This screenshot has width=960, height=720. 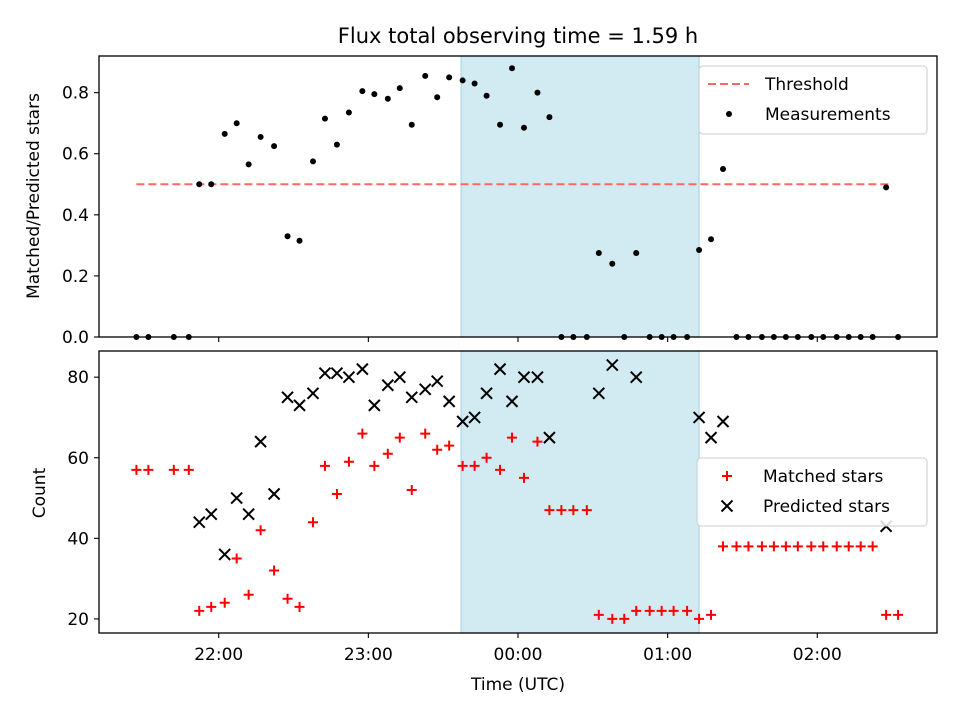 What do you see at coordinates (518, 655) in the screenshot?
I see `x-tick-label: 00:00` at bounding box center [518, 655].